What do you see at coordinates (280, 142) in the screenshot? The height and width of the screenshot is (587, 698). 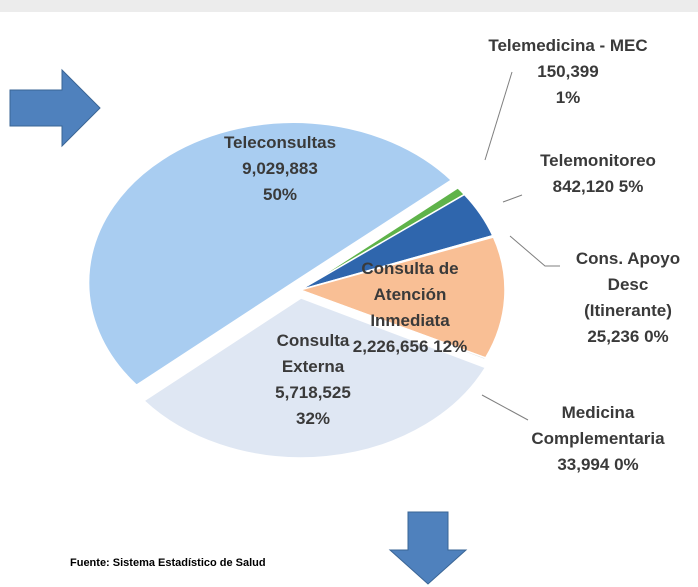 I see `slice-name: Teleconsultas` at bounding box center [280, 142].